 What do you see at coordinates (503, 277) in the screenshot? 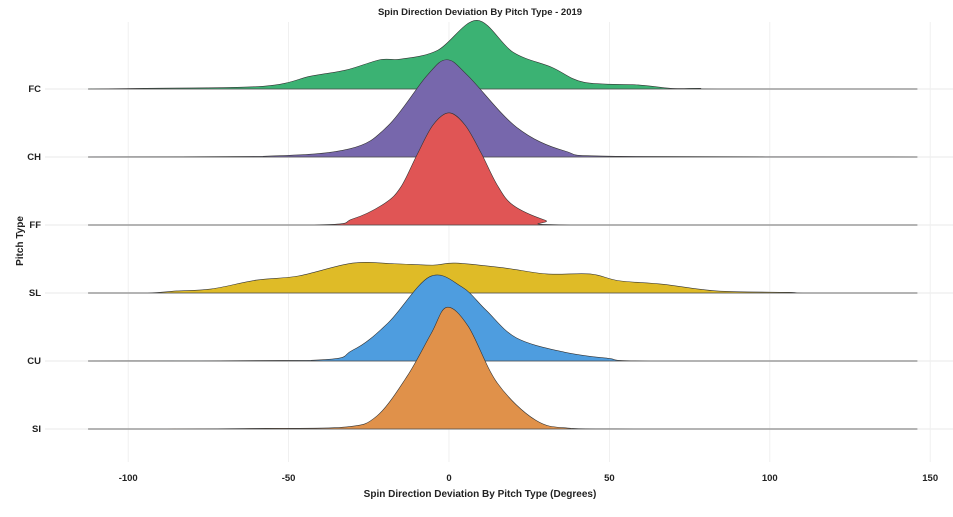
I see `ridge-sl` at bounding box center [503, 277].